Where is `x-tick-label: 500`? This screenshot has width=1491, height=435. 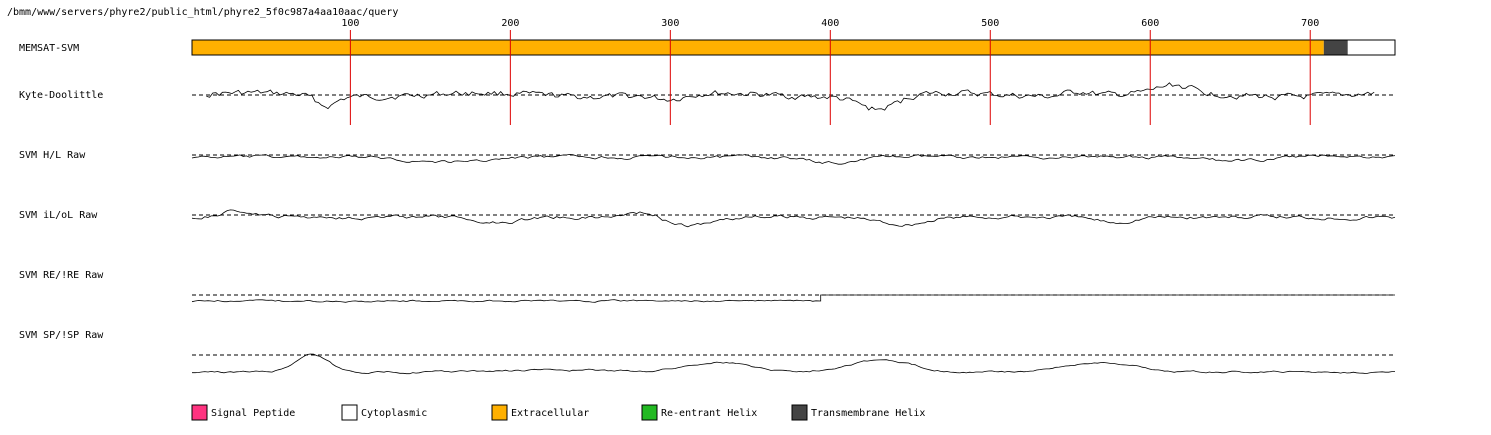
x-tick-label: 500 is located at coordinates (990, 23).